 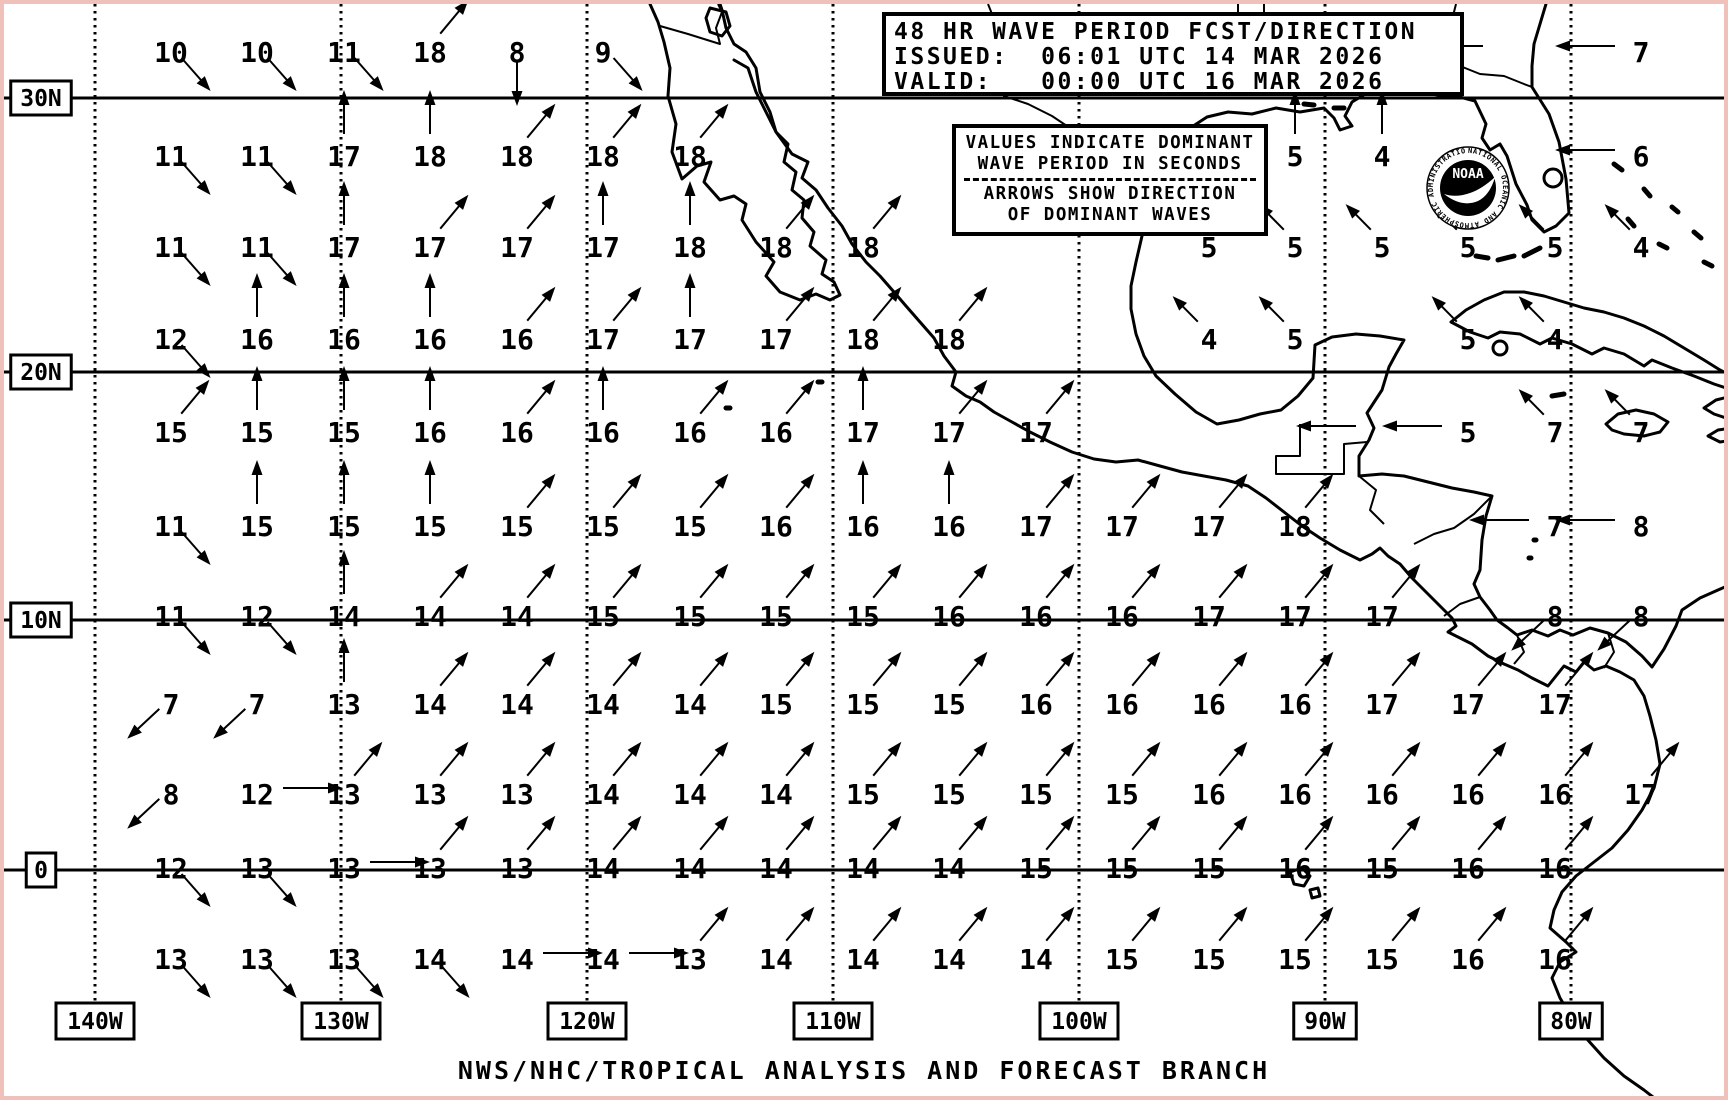 I want to click on latitude-label-text: 0, so click(x=41, y=871).